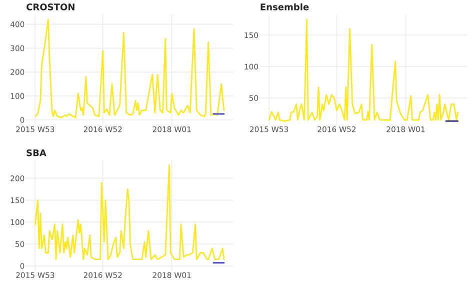 The image size is (474, 288). I want to click on chart-title: SBA, so click(36, 152).